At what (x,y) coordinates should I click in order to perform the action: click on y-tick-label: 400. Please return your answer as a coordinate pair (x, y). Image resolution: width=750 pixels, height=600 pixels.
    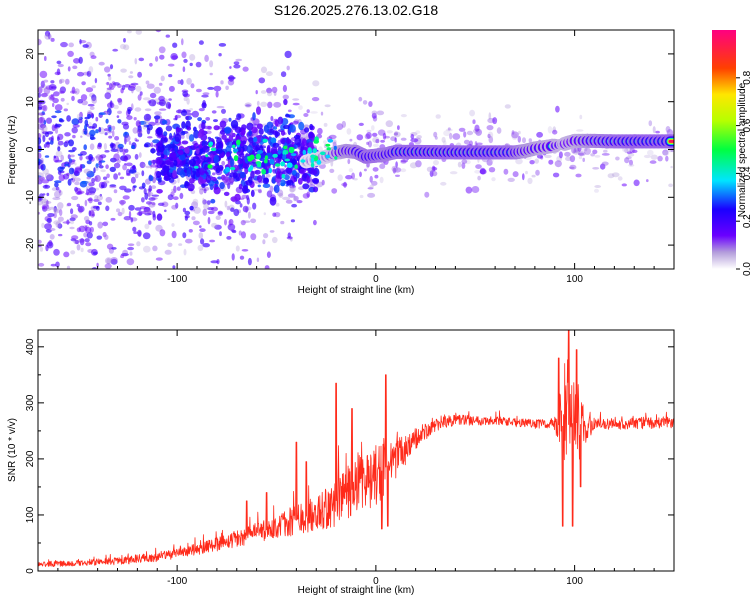
    Looking at the image, I should click on (30, 346).